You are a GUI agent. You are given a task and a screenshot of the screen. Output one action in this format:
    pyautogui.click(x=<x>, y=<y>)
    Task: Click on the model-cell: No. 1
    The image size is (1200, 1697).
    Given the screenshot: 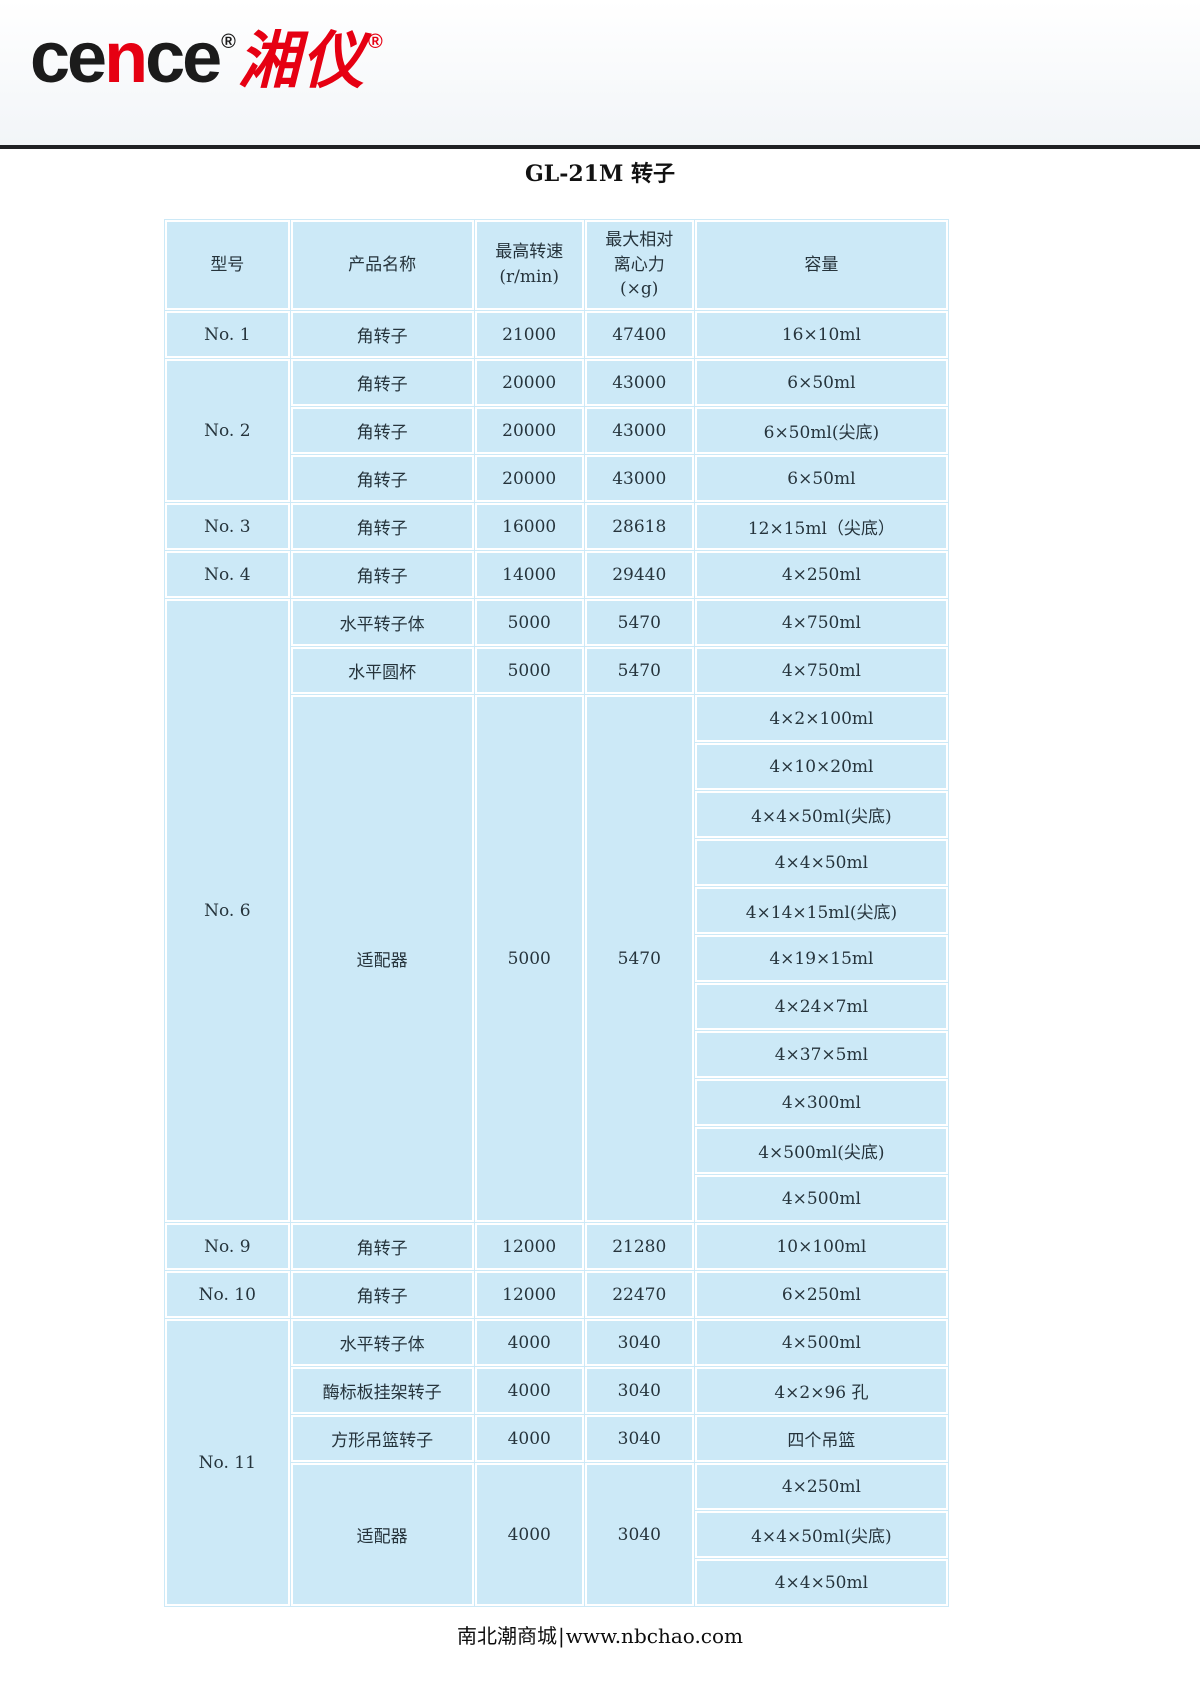 What is the action you would take?
    pyautogui.click(x=227, y=334)
    